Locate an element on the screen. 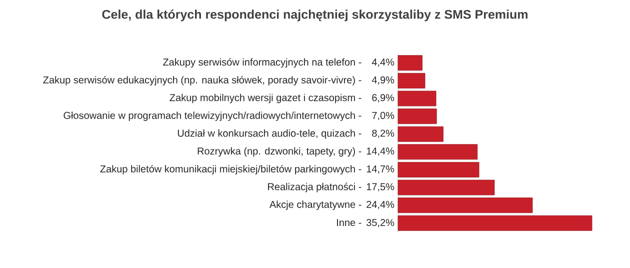 The image size is (630, 268). y-tick-label: Zakupy serwisów informacyjnych na telefon - is located at coordinates (262, 63).